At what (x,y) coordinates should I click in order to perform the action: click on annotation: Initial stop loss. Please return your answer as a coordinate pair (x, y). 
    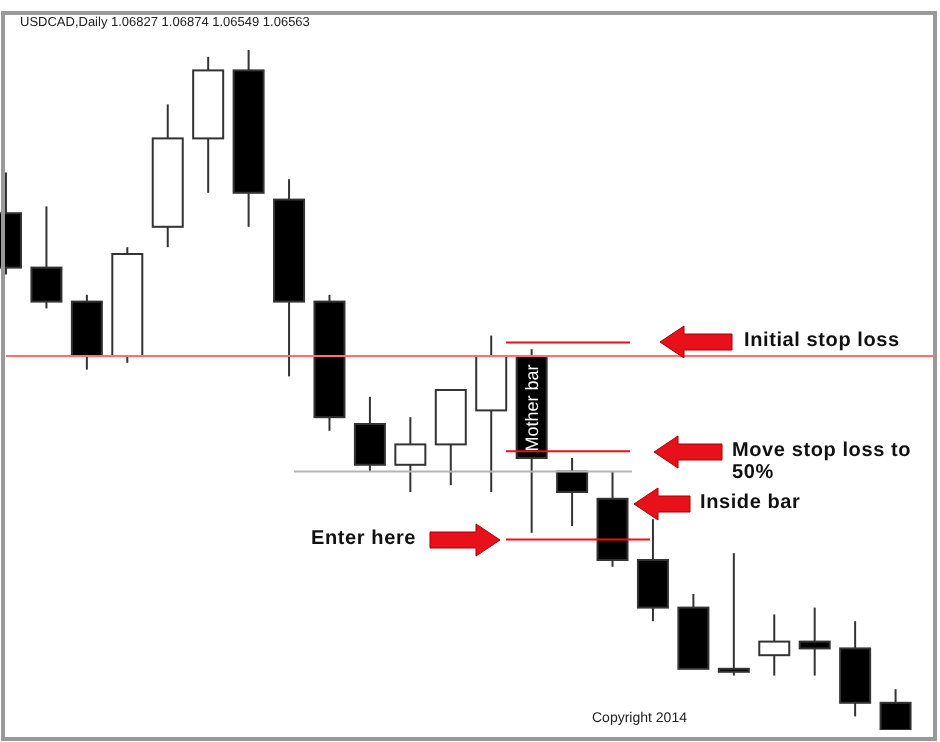
    Looking at the image, I should click on (823, 341).